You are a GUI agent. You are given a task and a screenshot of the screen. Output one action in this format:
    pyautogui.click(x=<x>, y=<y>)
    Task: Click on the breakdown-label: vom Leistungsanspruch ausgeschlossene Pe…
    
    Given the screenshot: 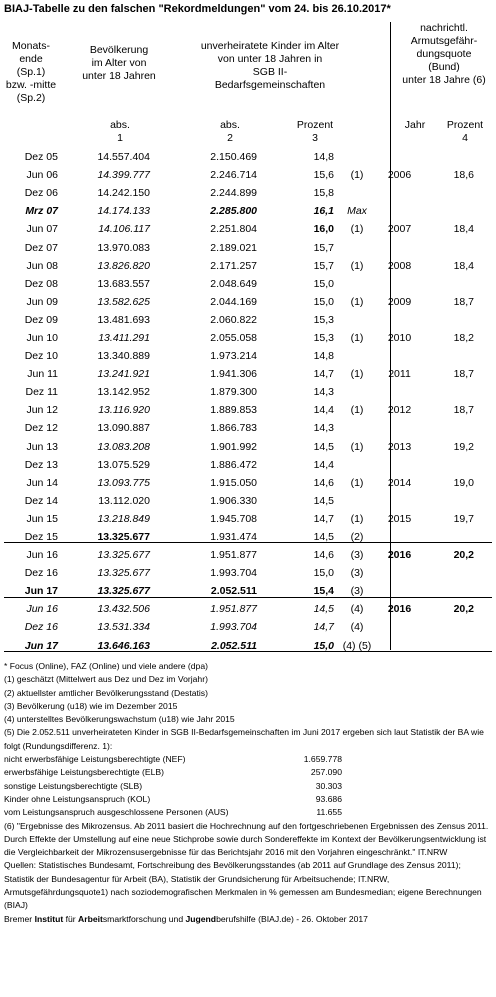 What is the action you would take?
    pyautogui.click(x=116, y=812)
    